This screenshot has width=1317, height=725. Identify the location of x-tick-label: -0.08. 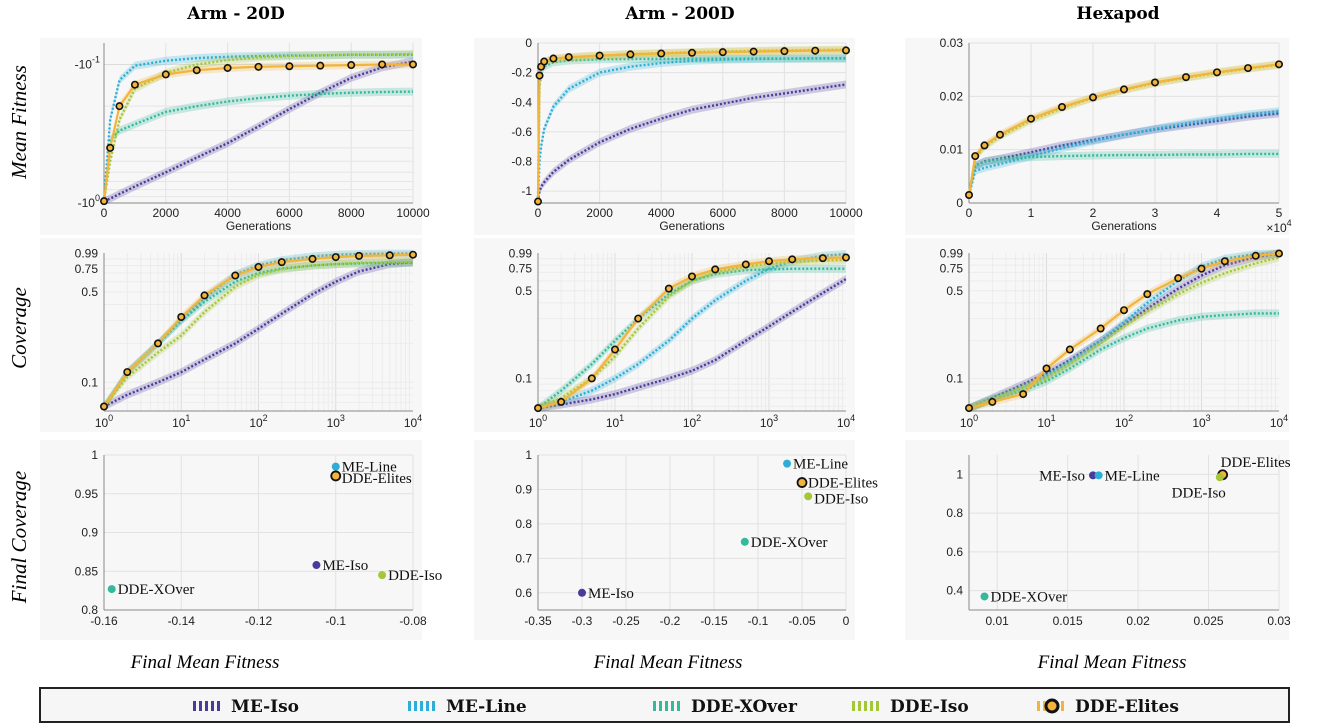
(413, 621).